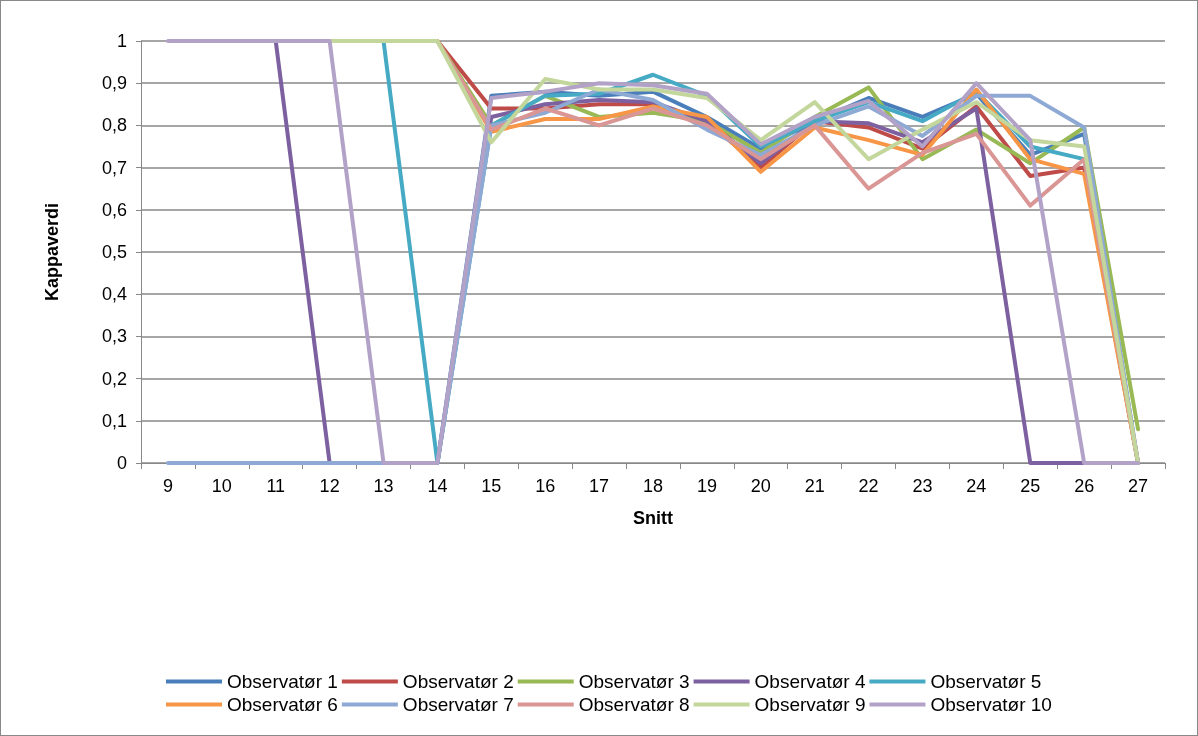  I want to click on y-tick-label: 0,2, so click(114, 378).